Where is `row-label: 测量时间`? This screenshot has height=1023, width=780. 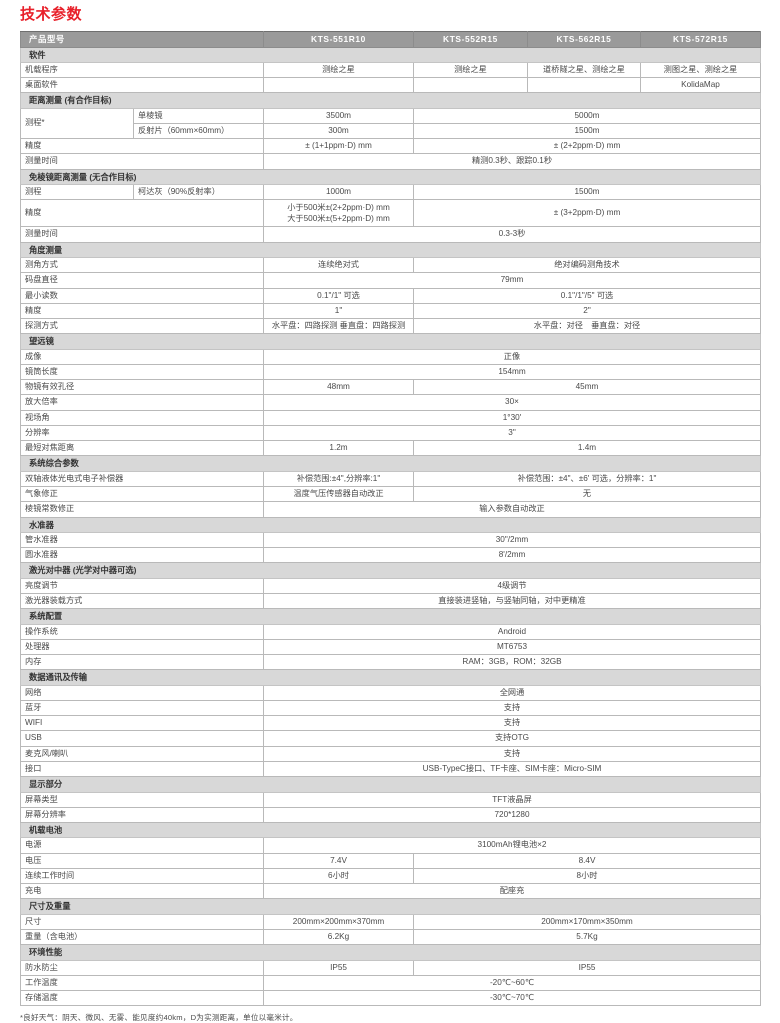
row-label: 测量时间 is located at coordinates (142, 234).